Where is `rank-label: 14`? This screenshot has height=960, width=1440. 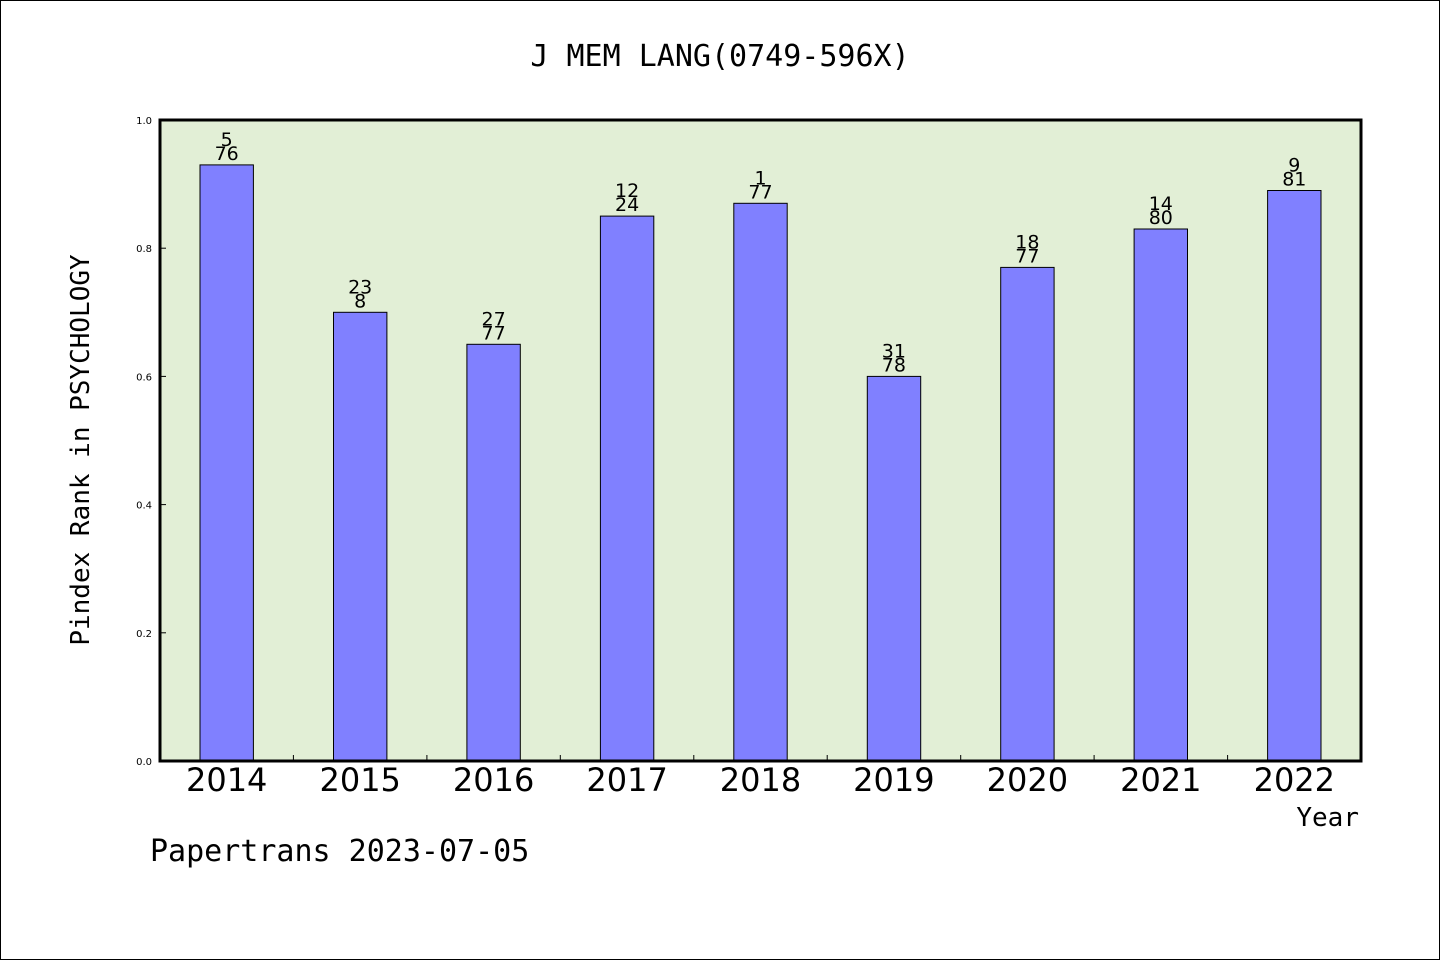
rank-label: 14 is located at coordinates (1161, 204).